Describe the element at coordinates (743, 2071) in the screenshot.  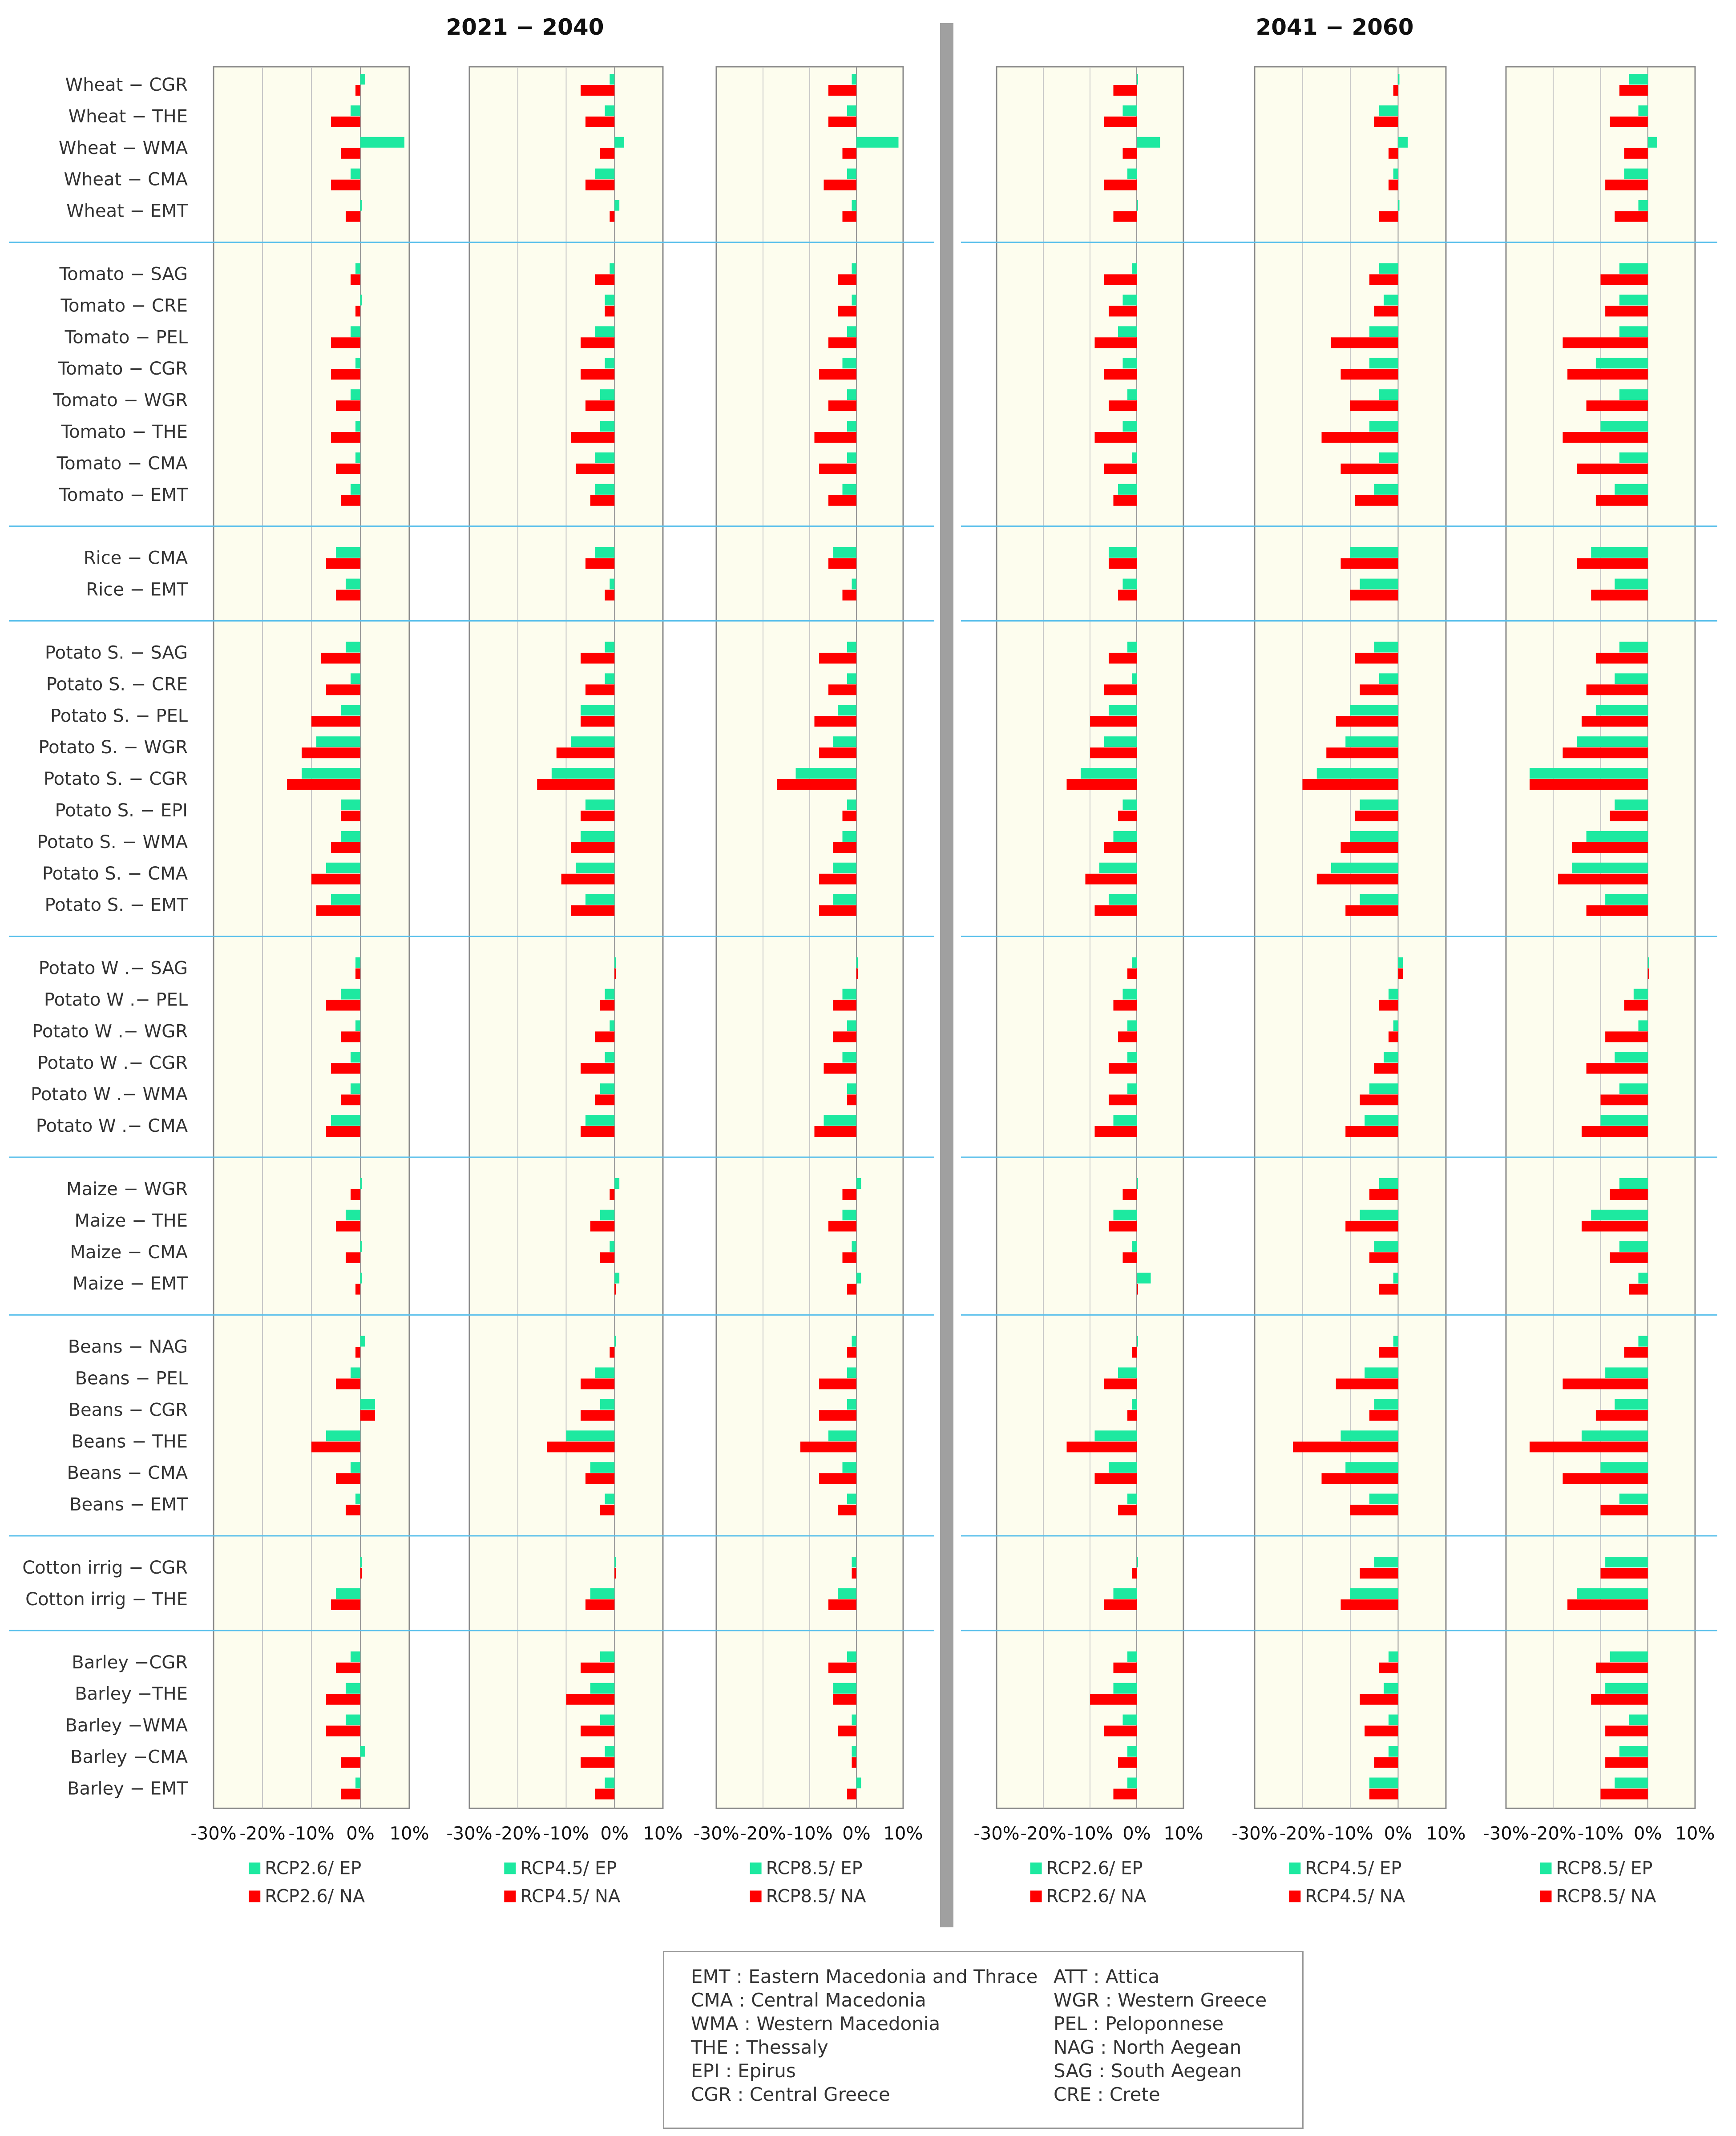
I see `abbreviation-entry: EPI : Epirus` at that location.